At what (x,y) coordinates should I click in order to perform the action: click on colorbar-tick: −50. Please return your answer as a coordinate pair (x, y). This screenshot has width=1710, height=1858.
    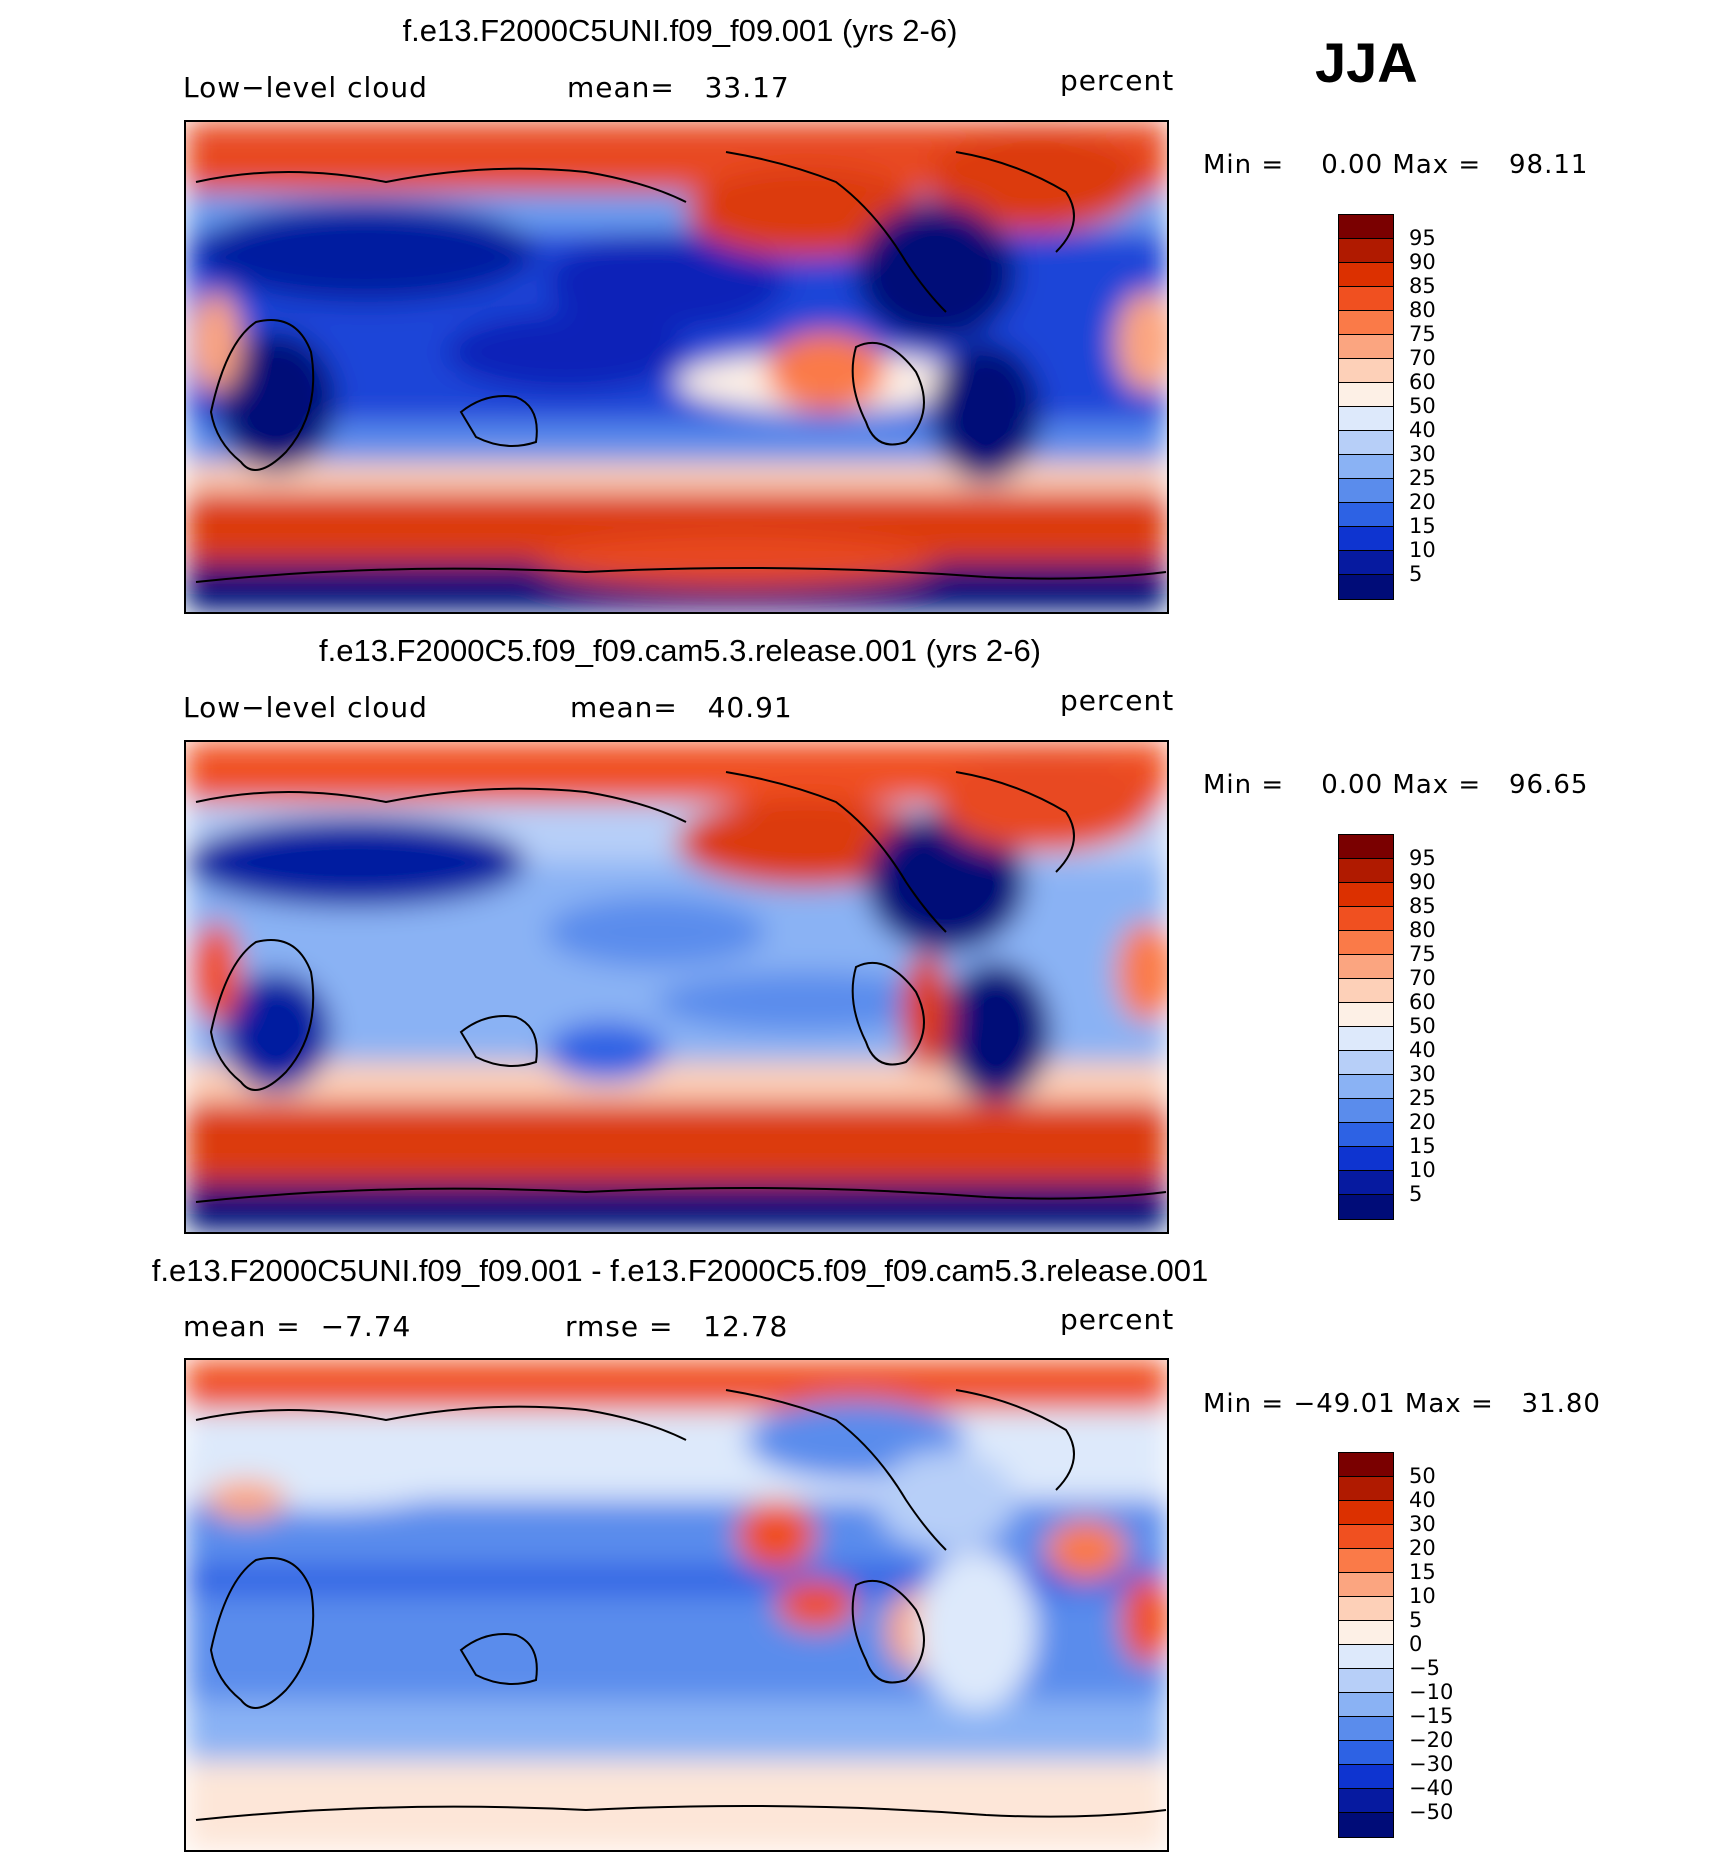
    Looking at the image, I should click on (1431, 1812).